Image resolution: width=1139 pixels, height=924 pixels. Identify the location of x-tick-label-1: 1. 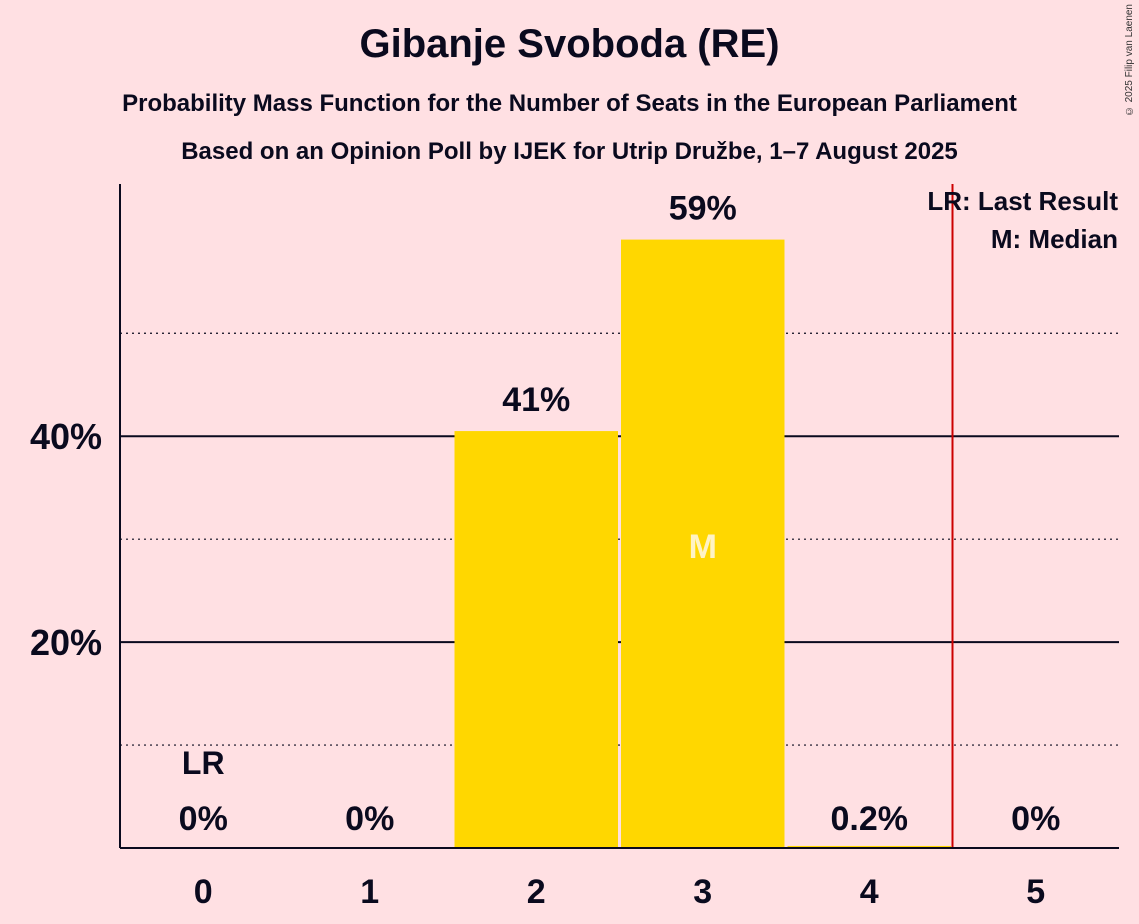
(369, 892).